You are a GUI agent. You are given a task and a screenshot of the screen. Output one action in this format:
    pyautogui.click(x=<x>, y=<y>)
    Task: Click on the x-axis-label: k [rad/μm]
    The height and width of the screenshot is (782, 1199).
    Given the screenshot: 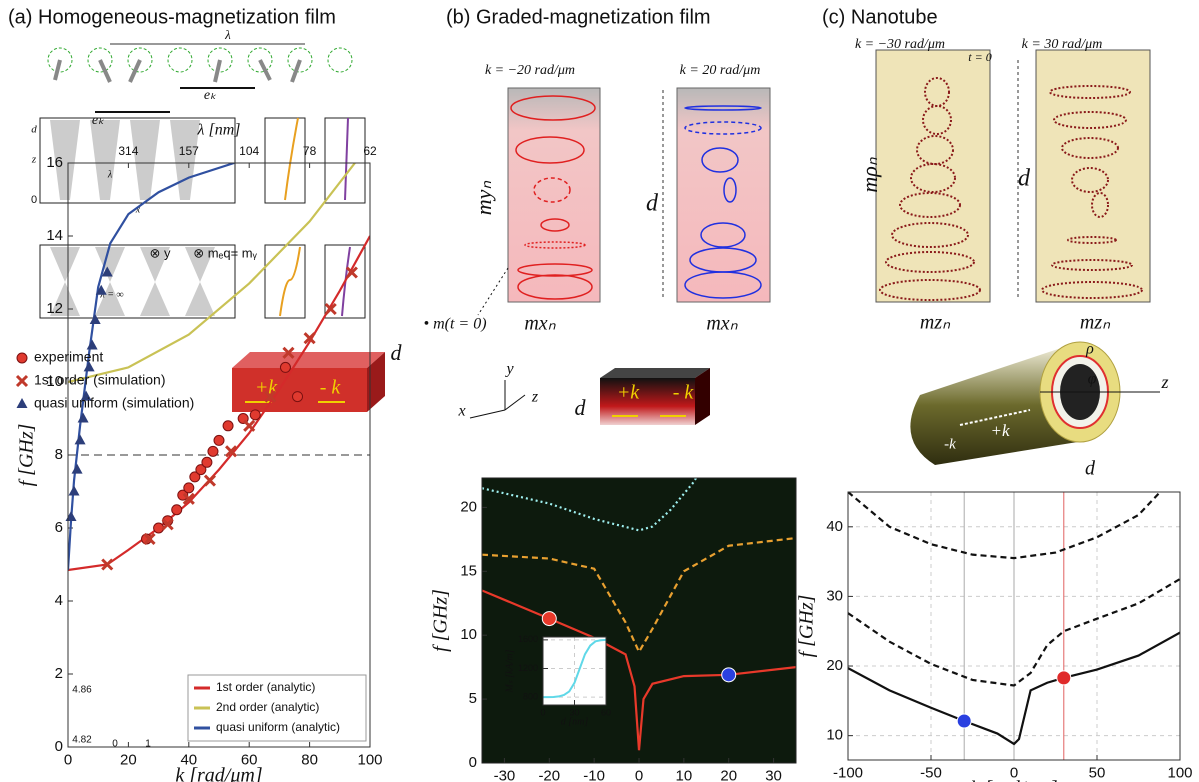 What is the action you would take?
    pyautogui.click(x=218, y=773)
    